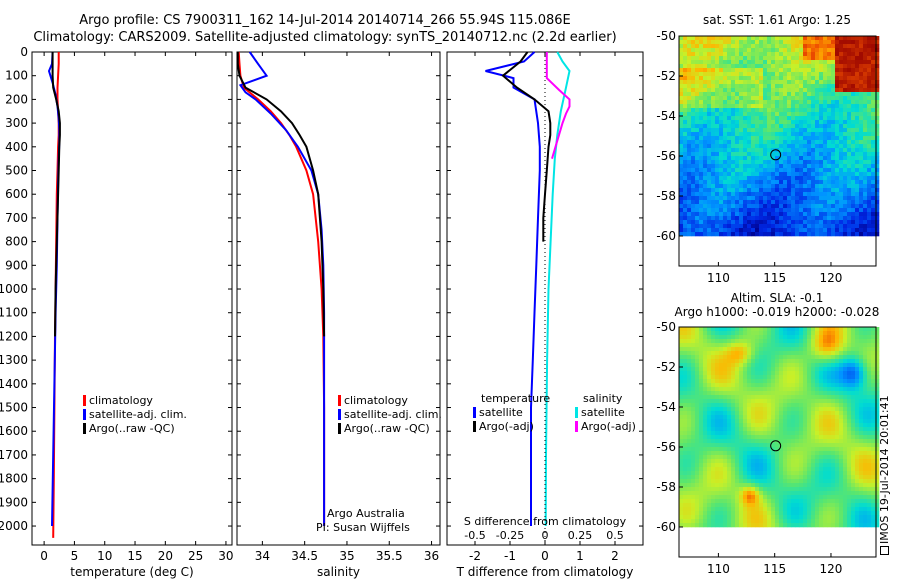  Describe the element at coordinates (777, 20) in the screenshot. I see `map-title-sst: sat. SST: 1.61 Argo: 1.25` at that location.